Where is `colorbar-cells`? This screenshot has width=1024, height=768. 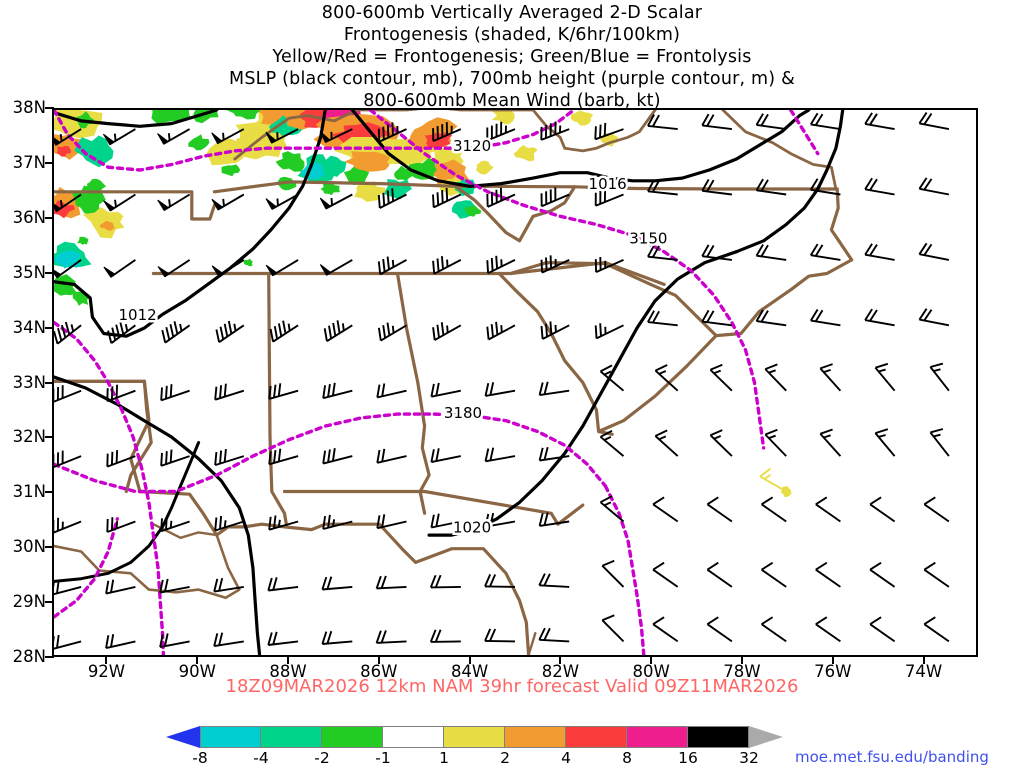 colorbar-cells is located at coordinates (474, 737).